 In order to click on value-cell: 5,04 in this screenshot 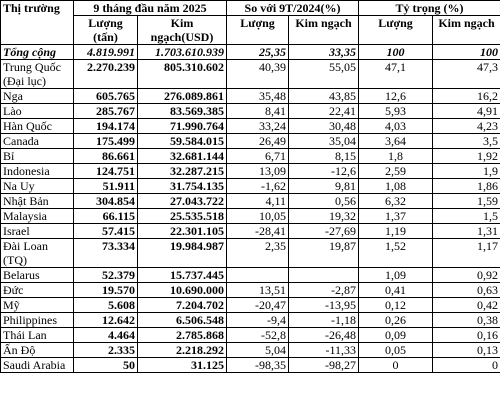, I will do `click(257, 350)`.